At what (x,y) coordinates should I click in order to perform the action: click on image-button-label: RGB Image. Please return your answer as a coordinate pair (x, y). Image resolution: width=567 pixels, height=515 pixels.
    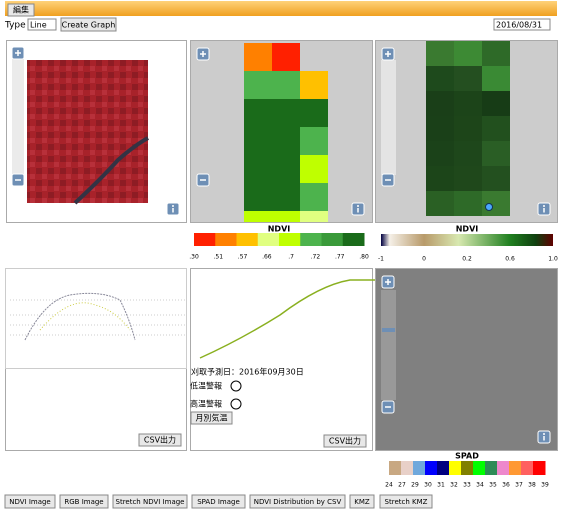
    Looking at the image, I should click on (83, 502).